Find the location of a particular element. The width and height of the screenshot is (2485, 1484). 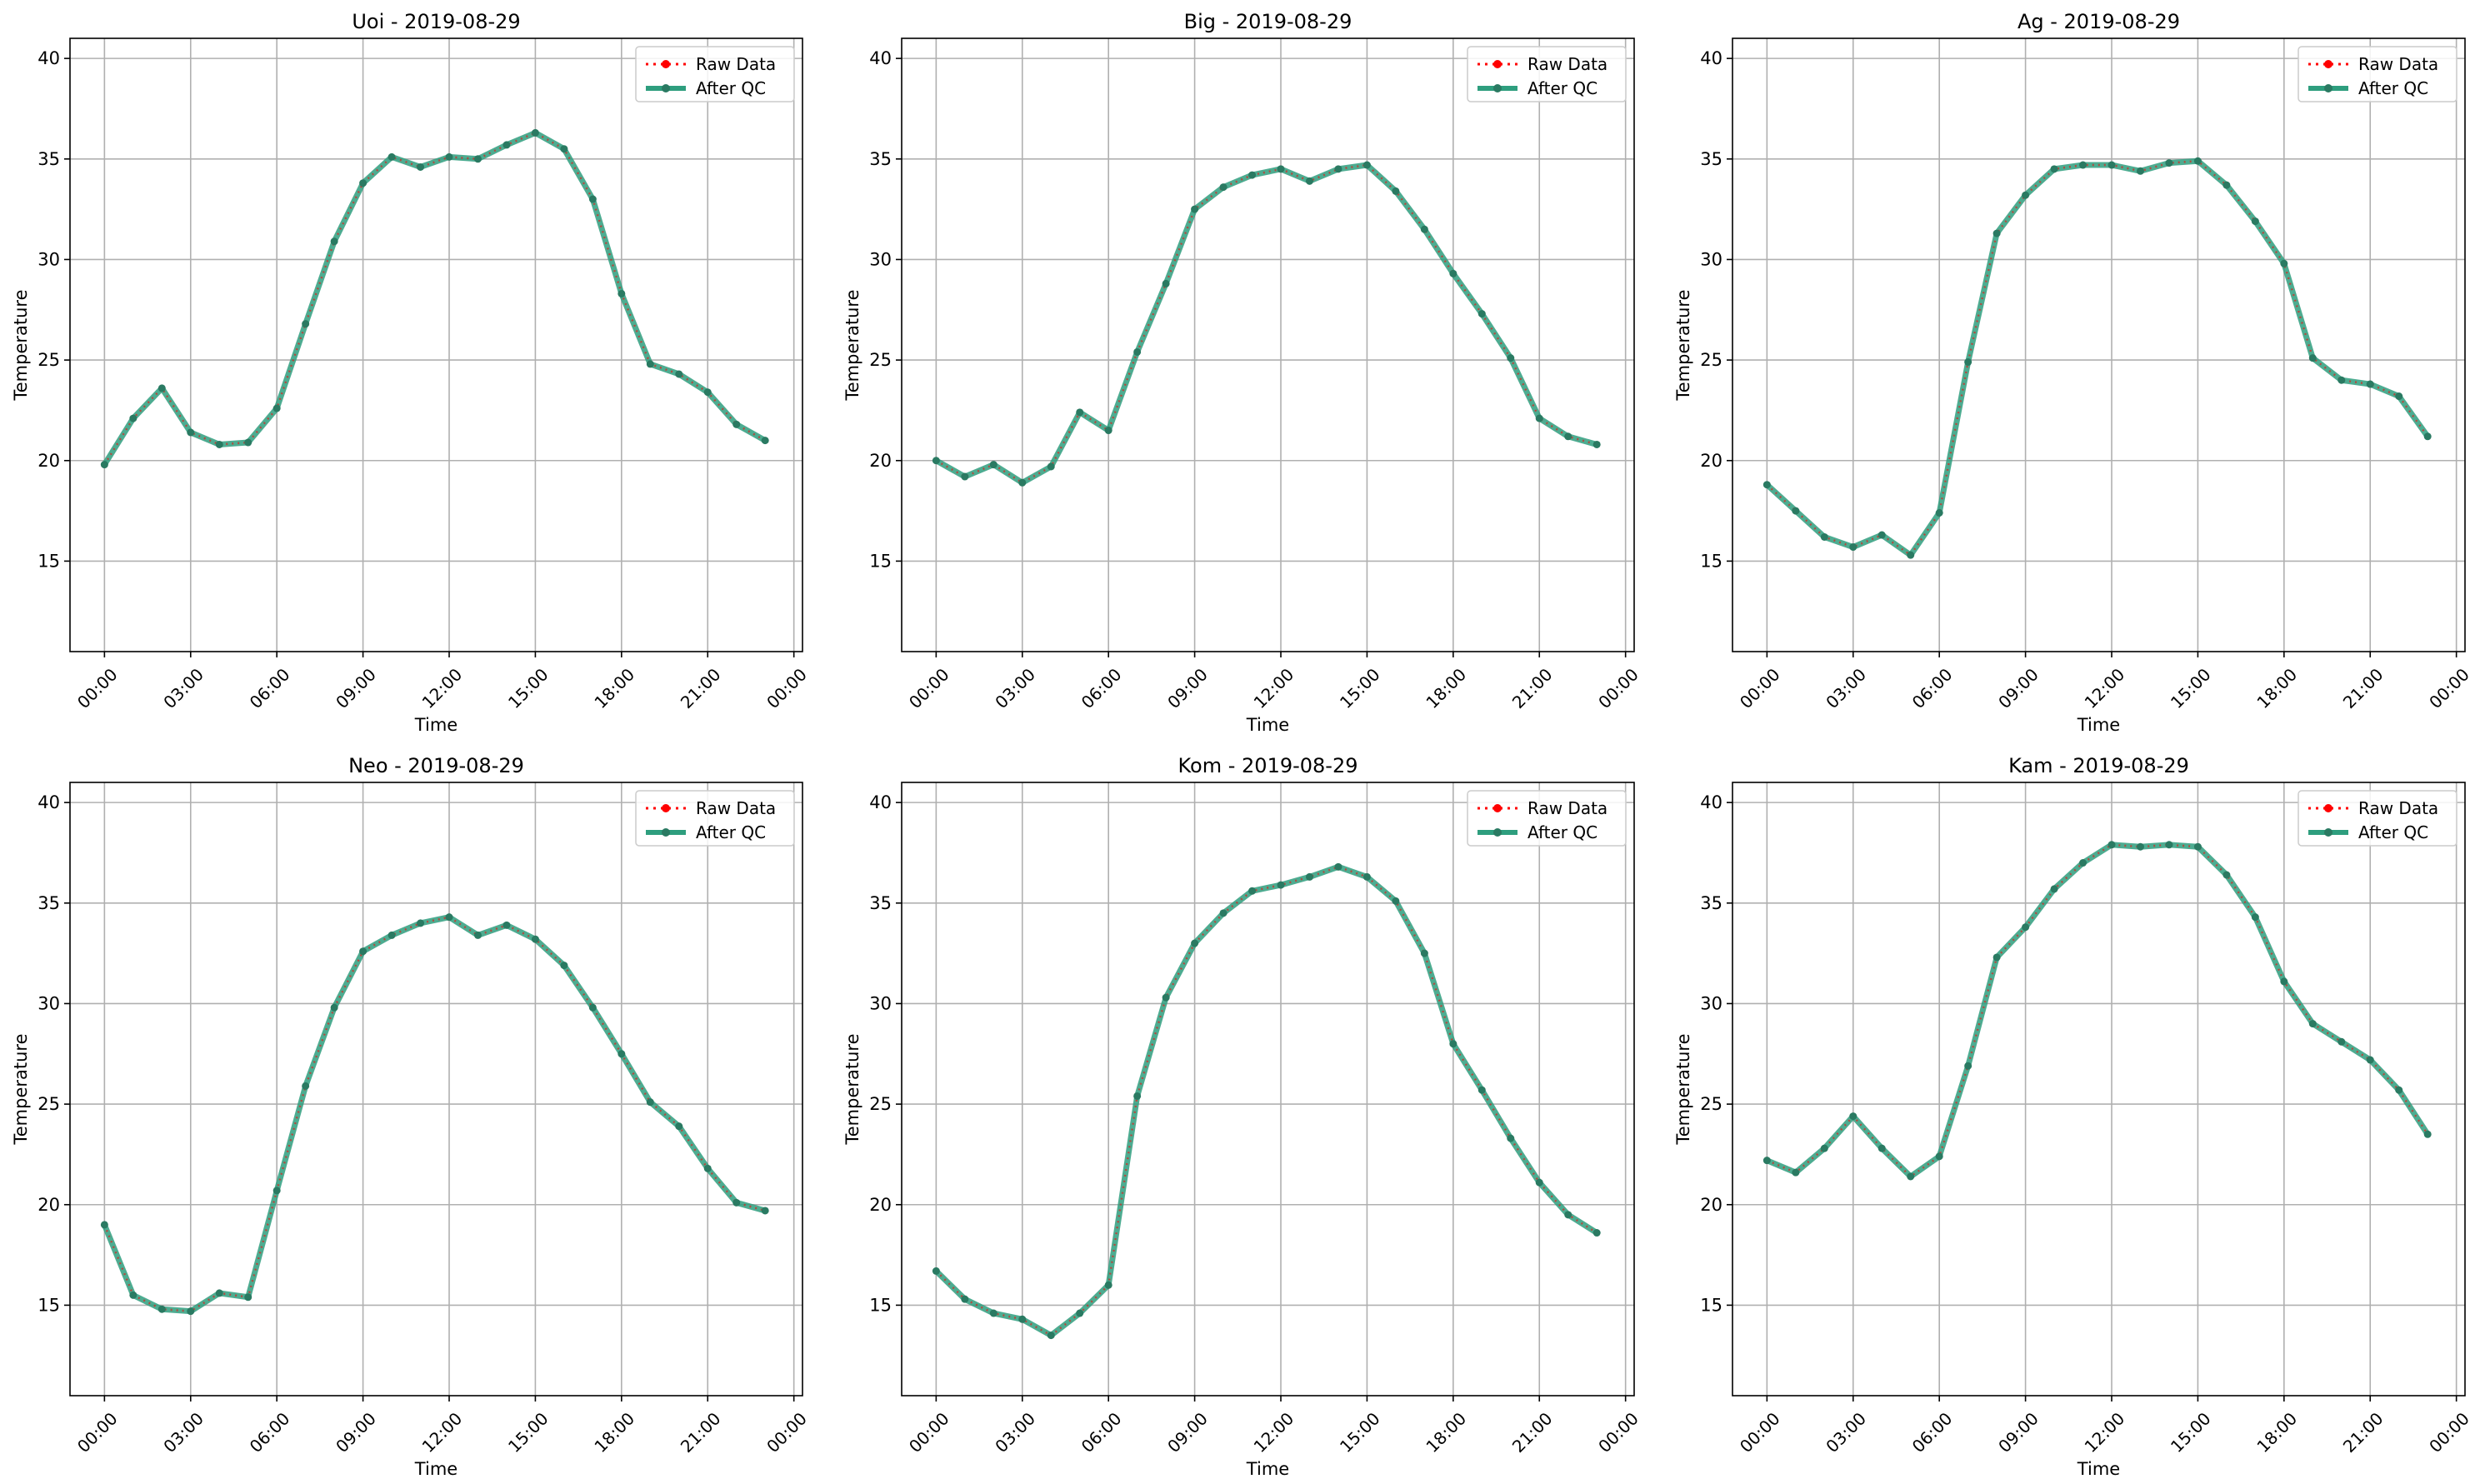

y-tick-label: 30 is located at coordinates (1711, 259).